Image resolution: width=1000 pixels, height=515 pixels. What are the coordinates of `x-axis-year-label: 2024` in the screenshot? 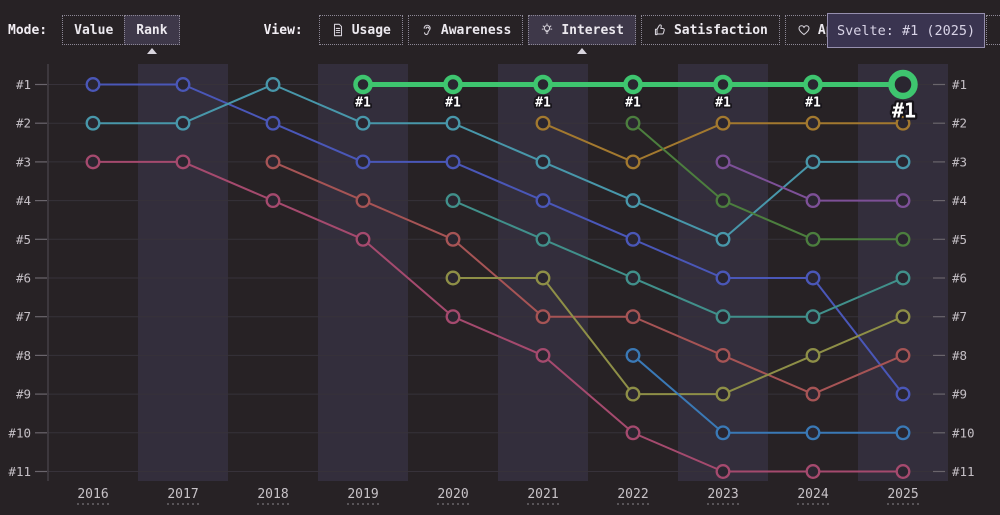 It's located at (812, 494).